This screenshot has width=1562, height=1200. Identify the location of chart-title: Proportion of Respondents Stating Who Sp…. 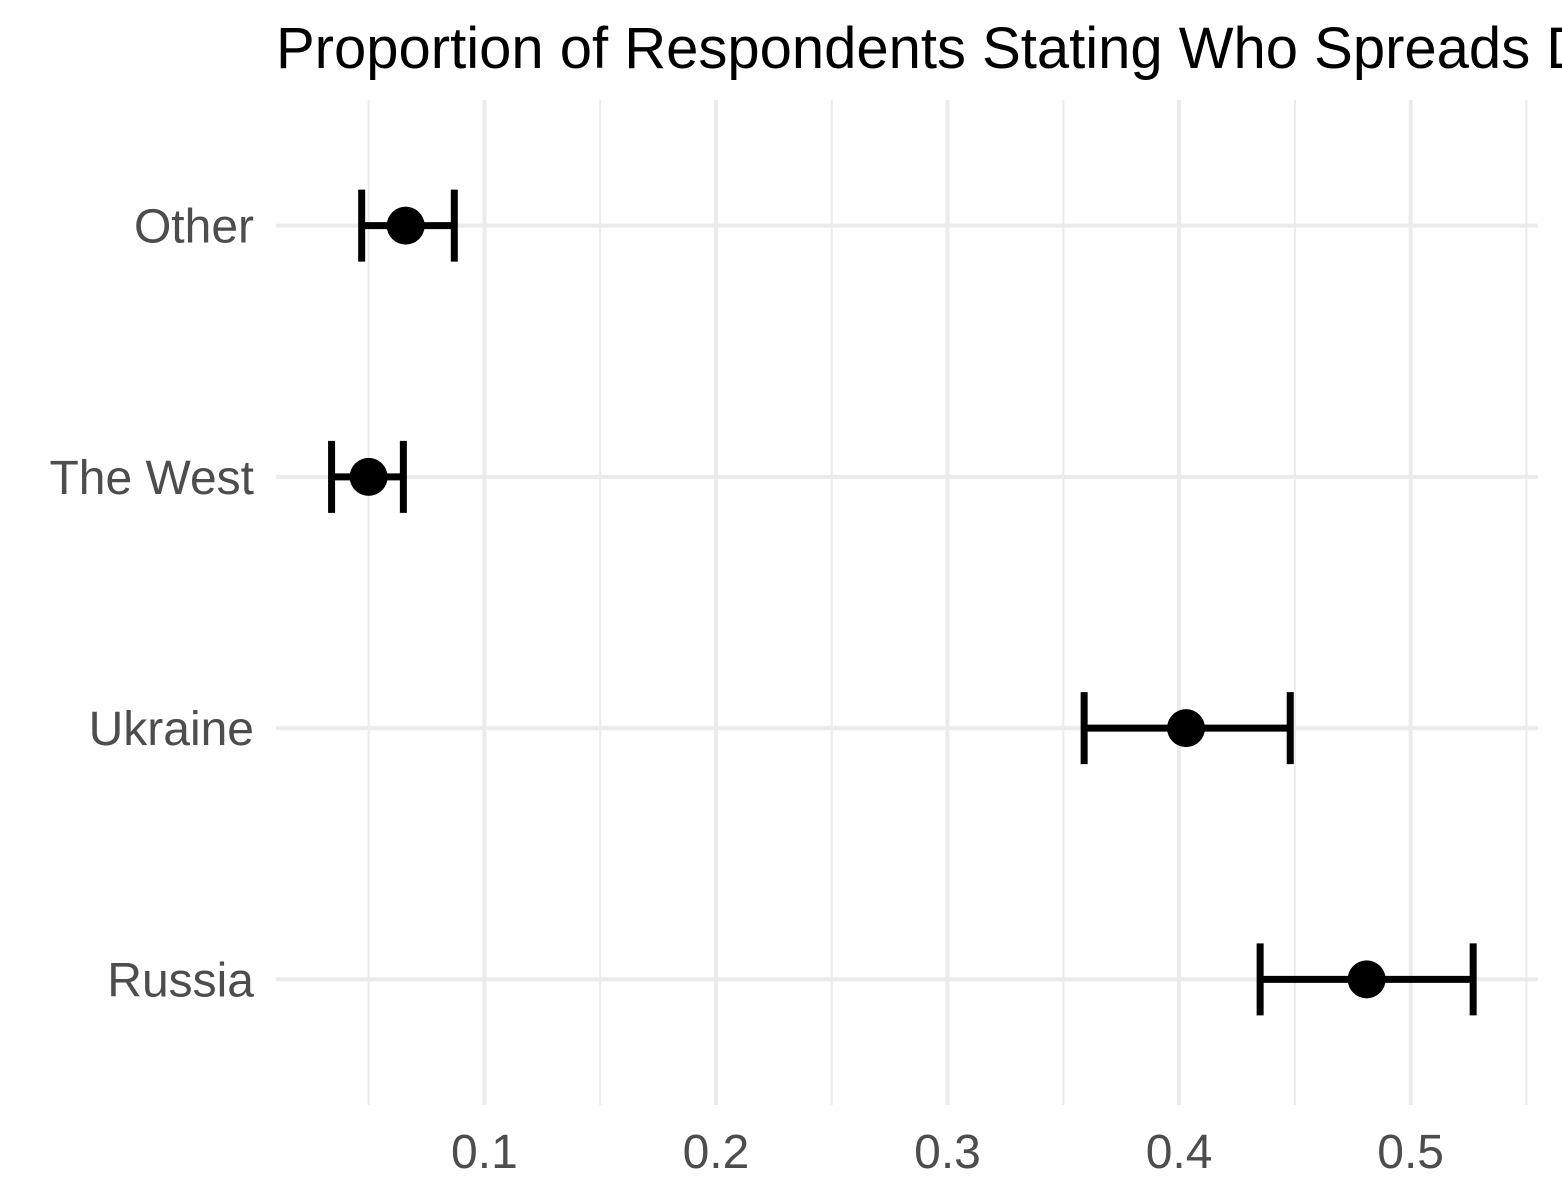
(919, 48).